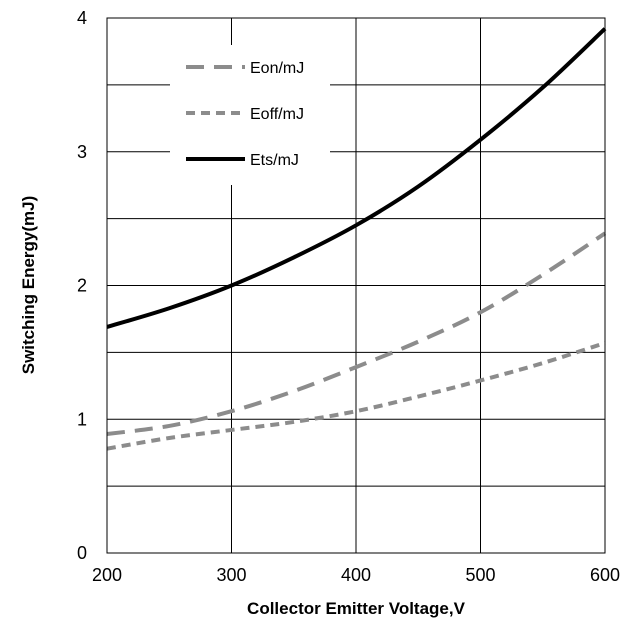 Image resolution: width=642 pixels, height=623 pixels. Describe the element at coordinates (245, 114) in the screenshot. I see `legend: Eon/mJ Eoff/mJ Ets/mJ` at that location.